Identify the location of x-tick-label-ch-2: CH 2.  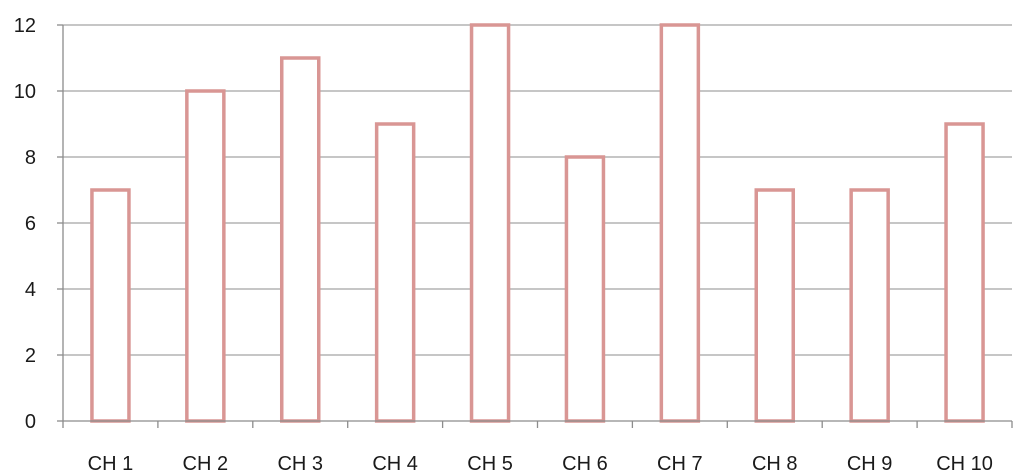
(206, 464).